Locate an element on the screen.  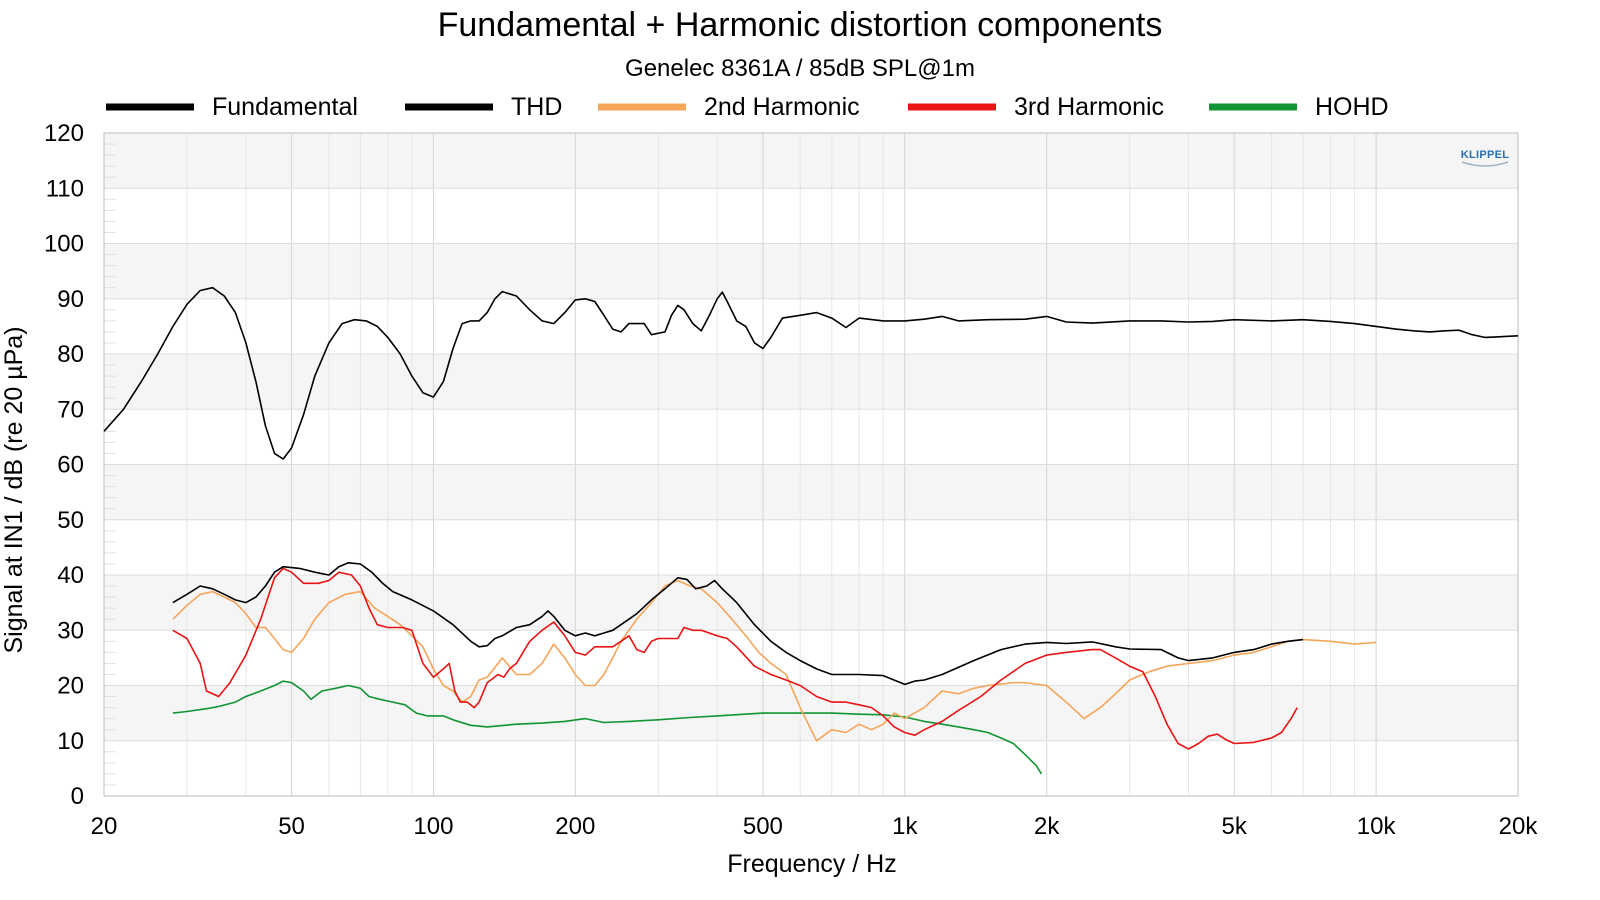
x-axis-ticks: 20 50 100 200 500 1k 2k 5k 10k 20k is located at coordinates (815, 826).